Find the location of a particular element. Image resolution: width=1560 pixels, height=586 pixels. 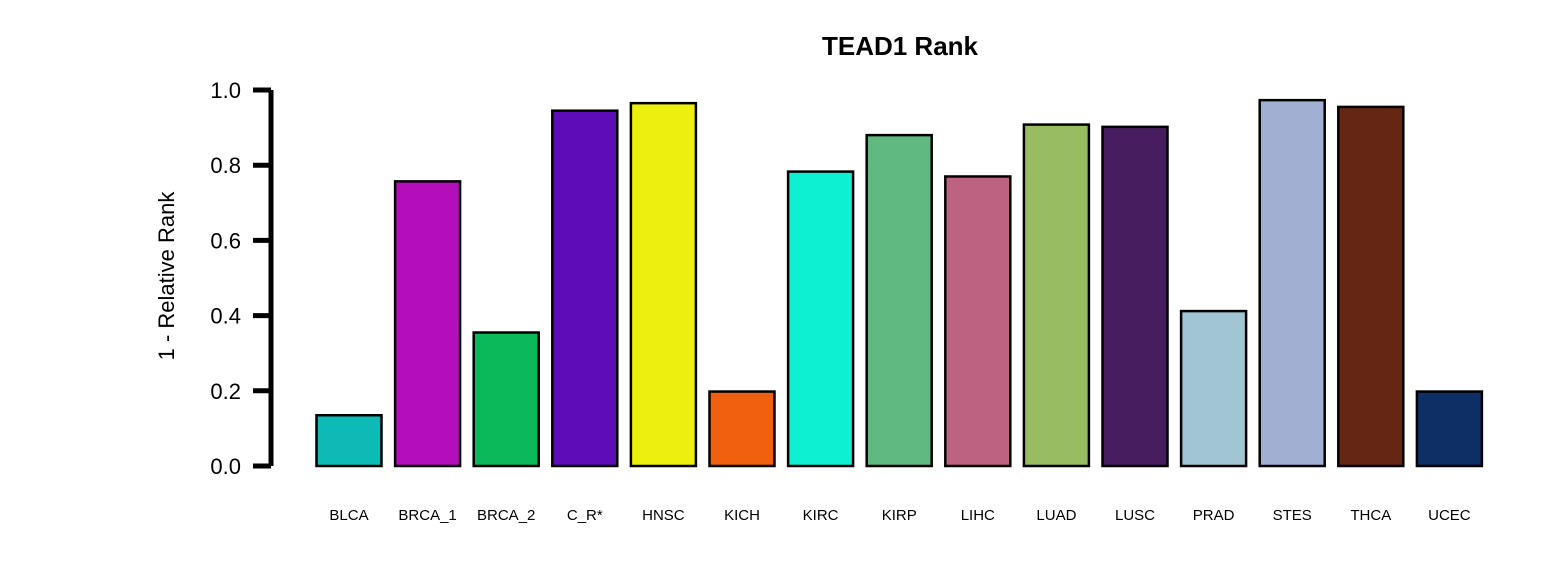

bar-ucec is located at coordinates (1449, 429).